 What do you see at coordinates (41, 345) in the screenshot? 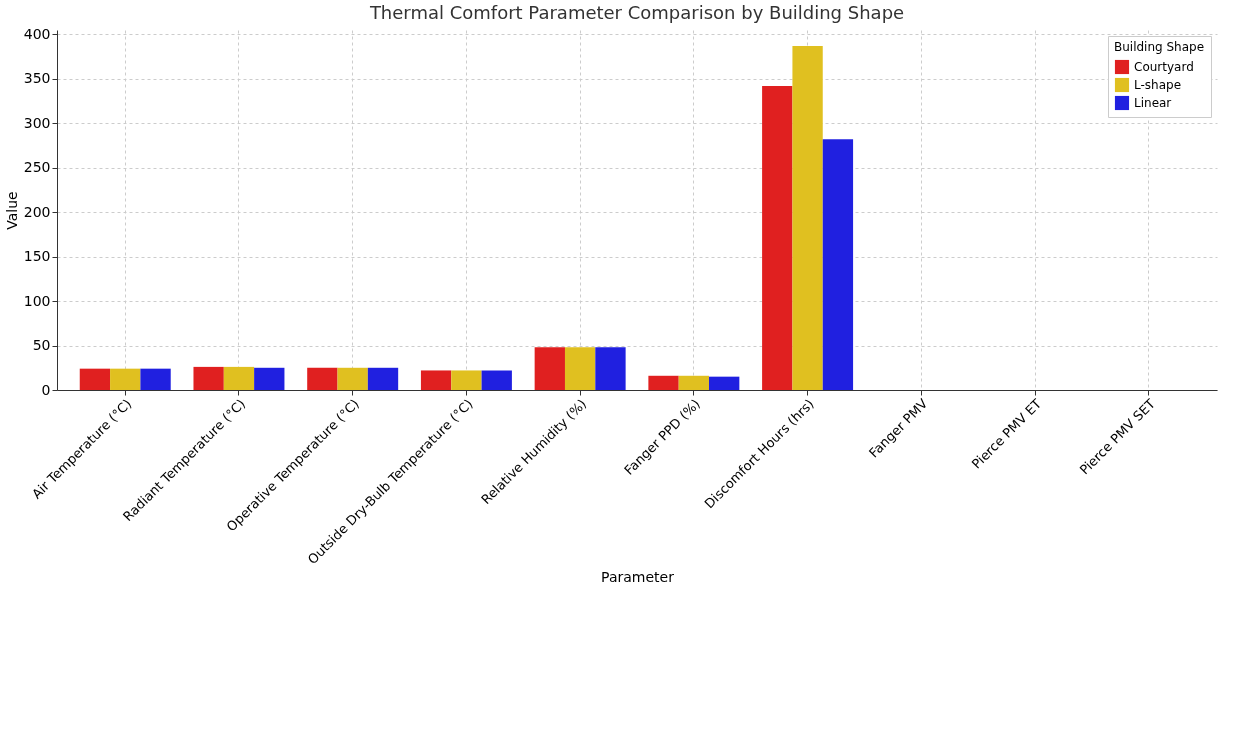
I see `y-tick-label: 50` at bounding box center [41, 345].